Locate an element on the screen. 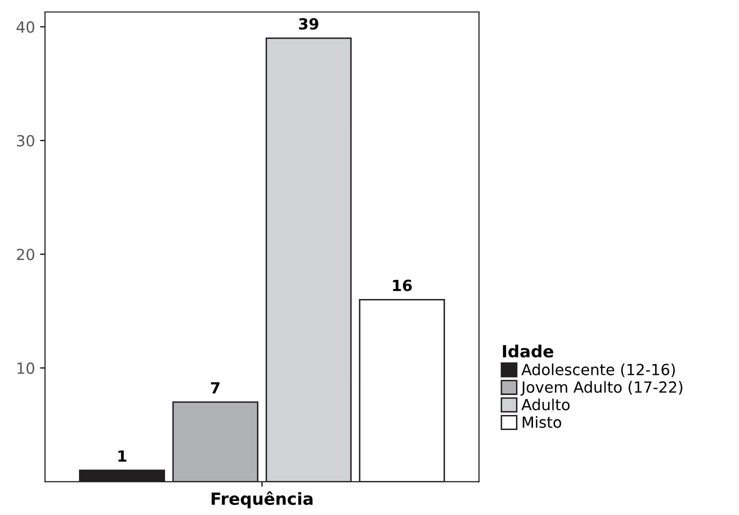 The image size is (739, 515). data-label: 16 is located at coordinates (402, 286).